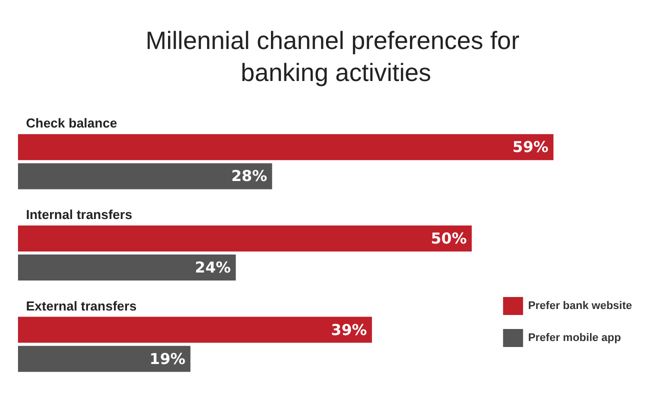  Describe the element at coordinates (212, 267) in the screenshot. I see `data-label: 24%` at that location.